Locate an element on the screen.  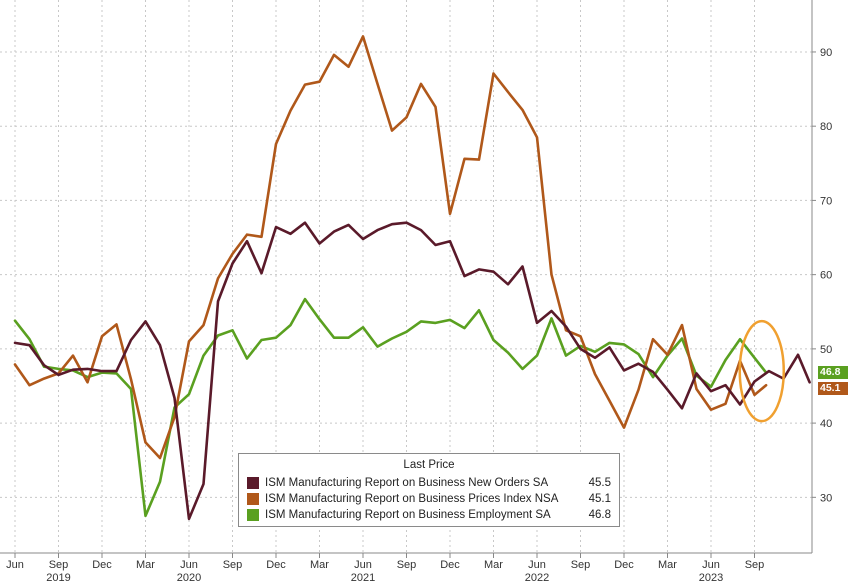
x-tick-label-16: Jun is located at coordinates (711, 565).